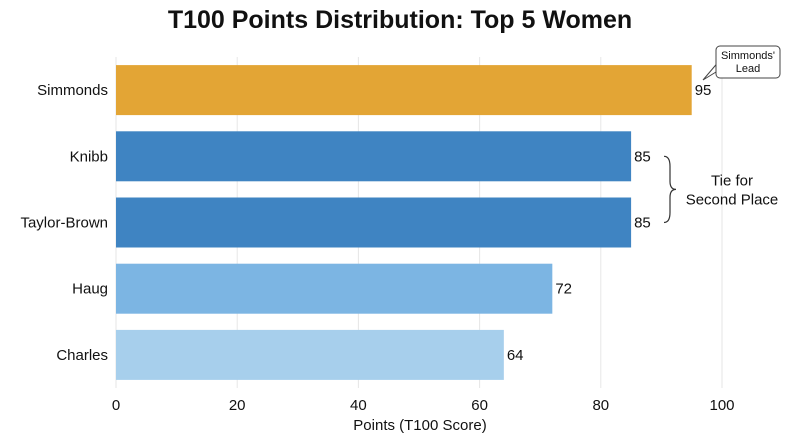 The height and width of the screenshot is (447, 800). I want to click on tie-bracket, so click(670, 189).